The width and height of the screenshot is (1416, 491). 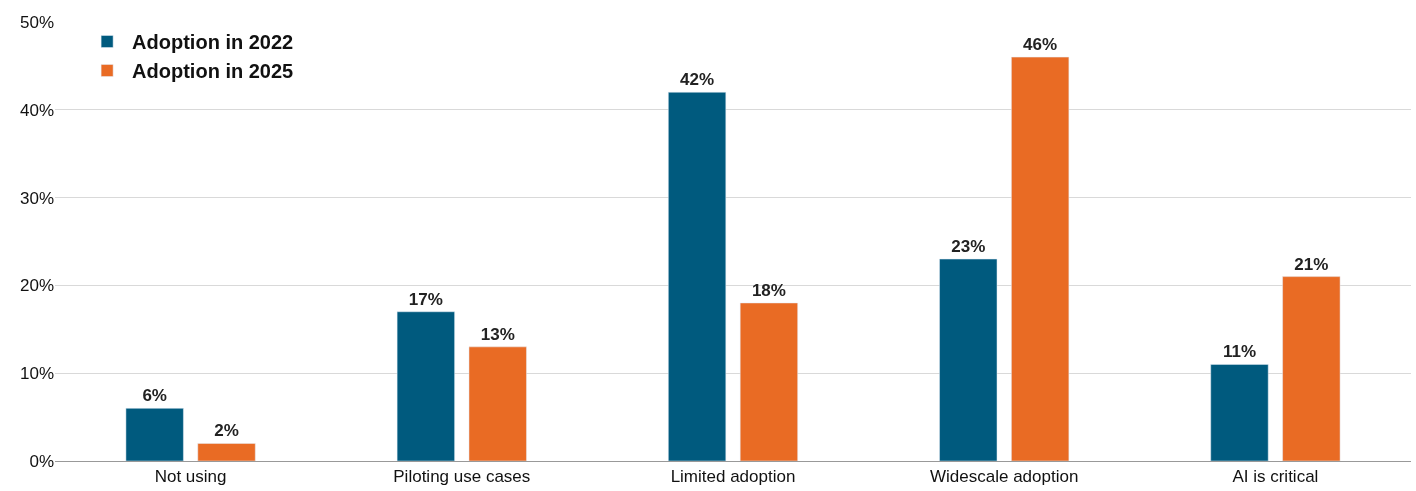 What do you see at coordinates (462, 477) in the screenshot?
I see `x-tick-label: Piloting use cases` at bounding box center [462, 477].